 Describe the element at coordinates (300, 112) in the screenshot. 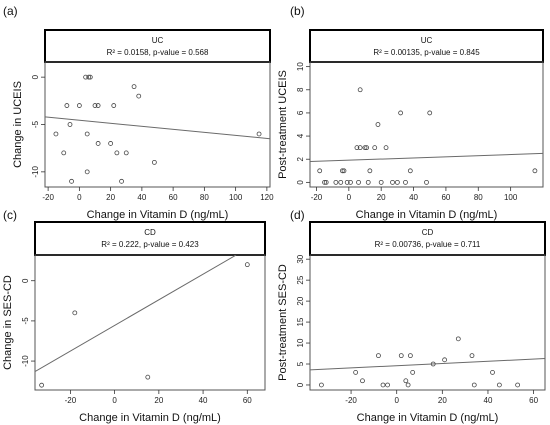

I see `y-tick-label: 6` at that location.